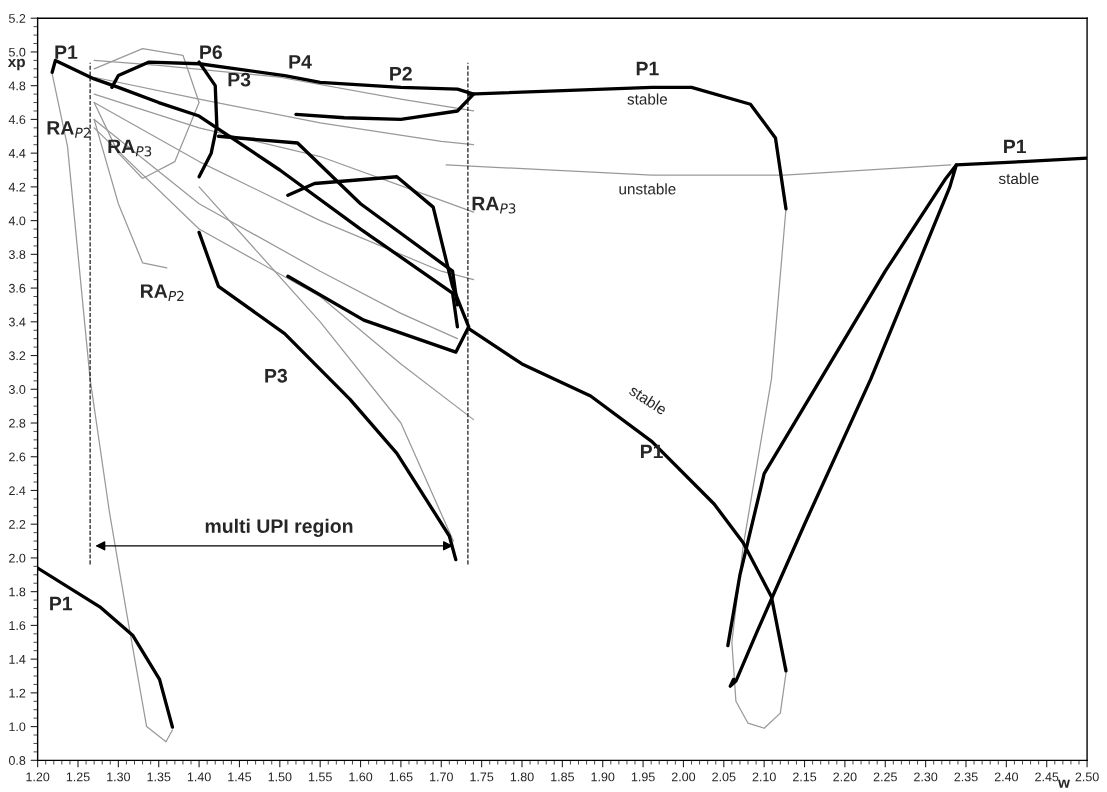  What do you see at coordinates (966, 777) in the screenshot?
I see `x-tick-label: 2.35` at bounding box center [966, 777].